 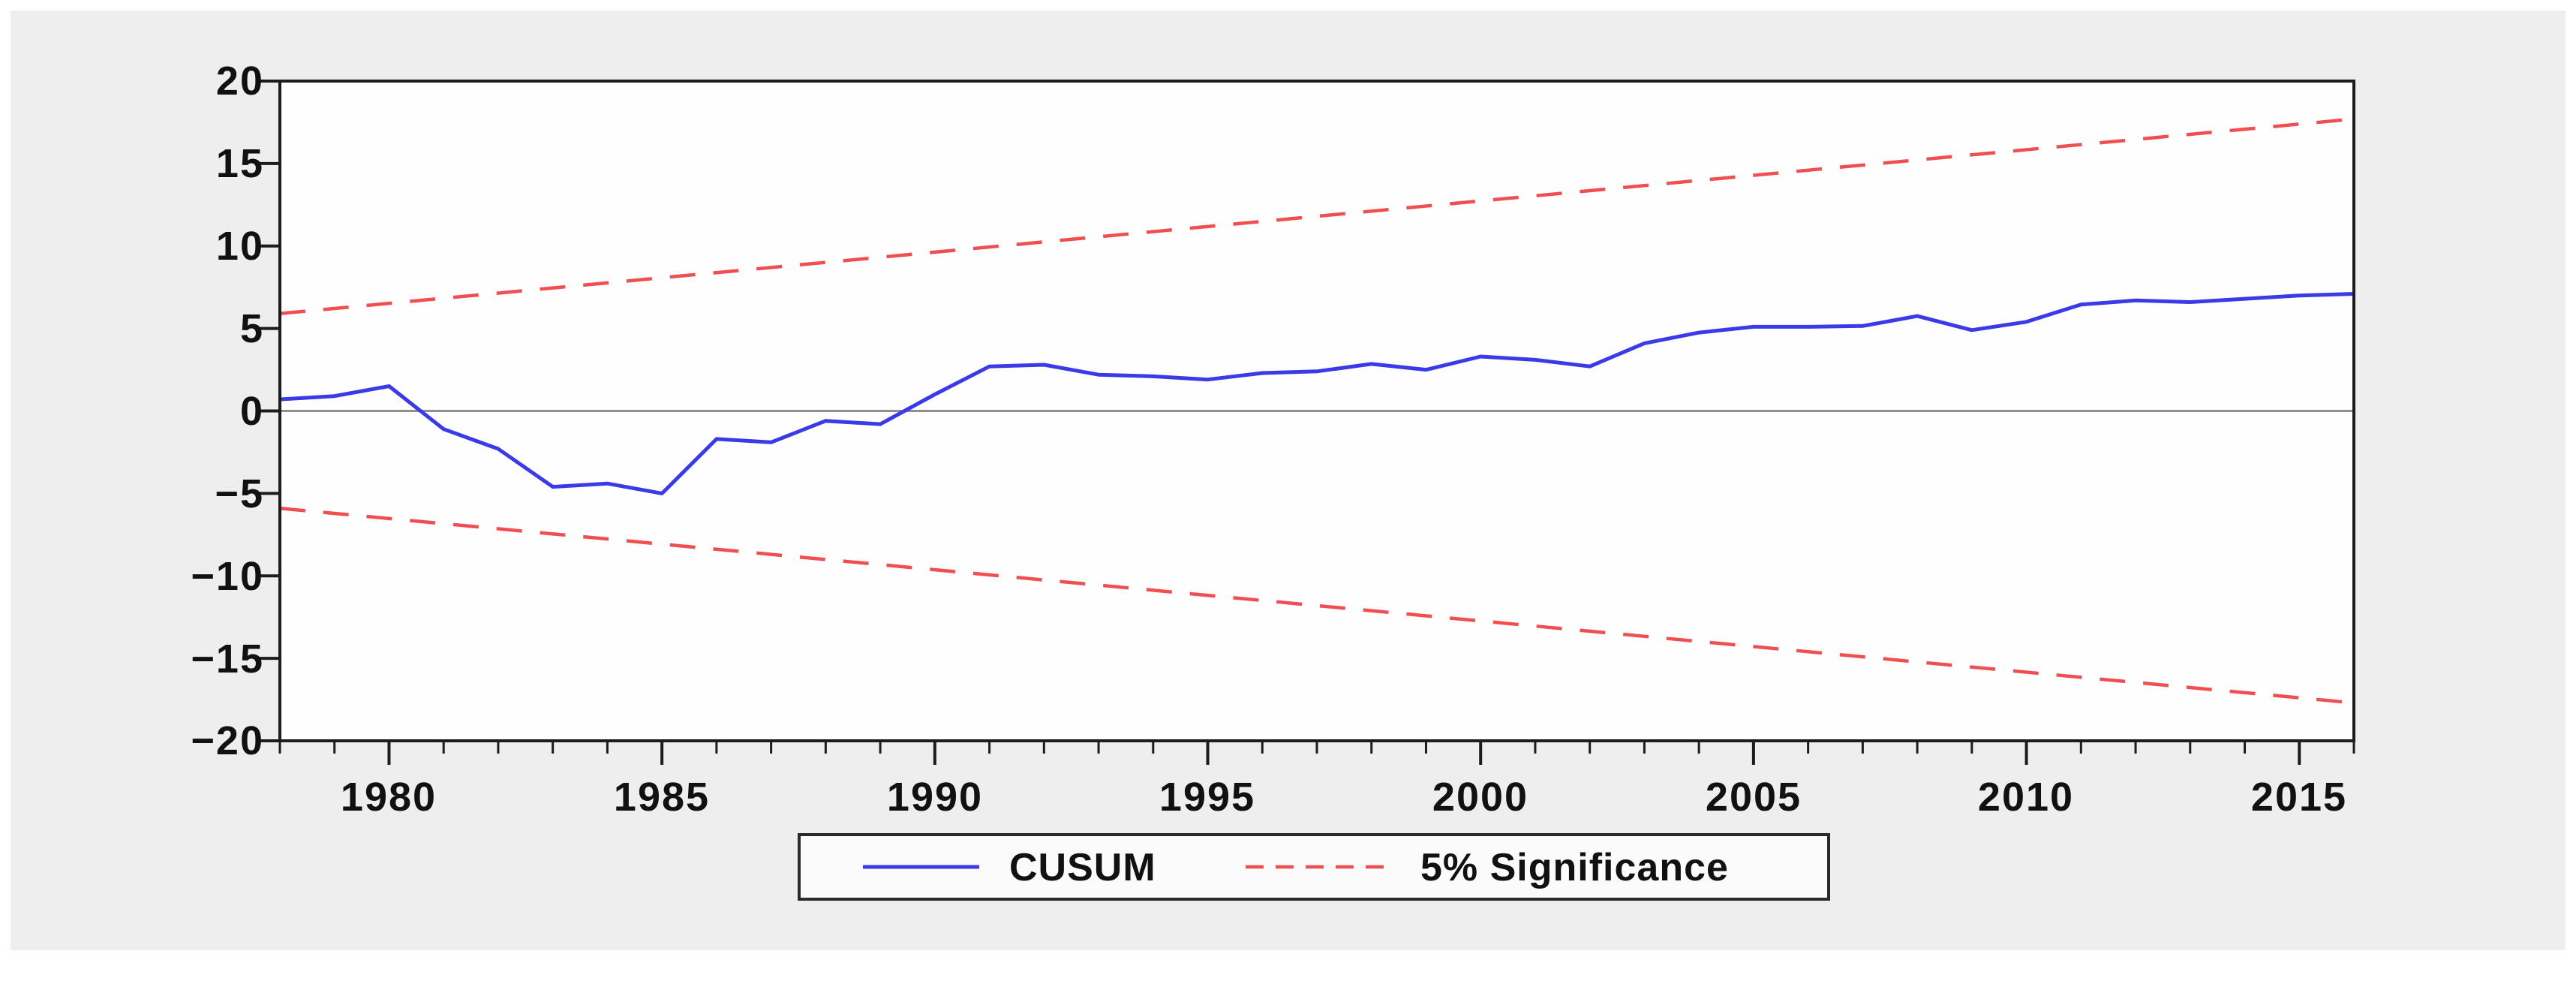 I want to click on legend: CUSUM 5% Significance, so click(x=1314, y=867).